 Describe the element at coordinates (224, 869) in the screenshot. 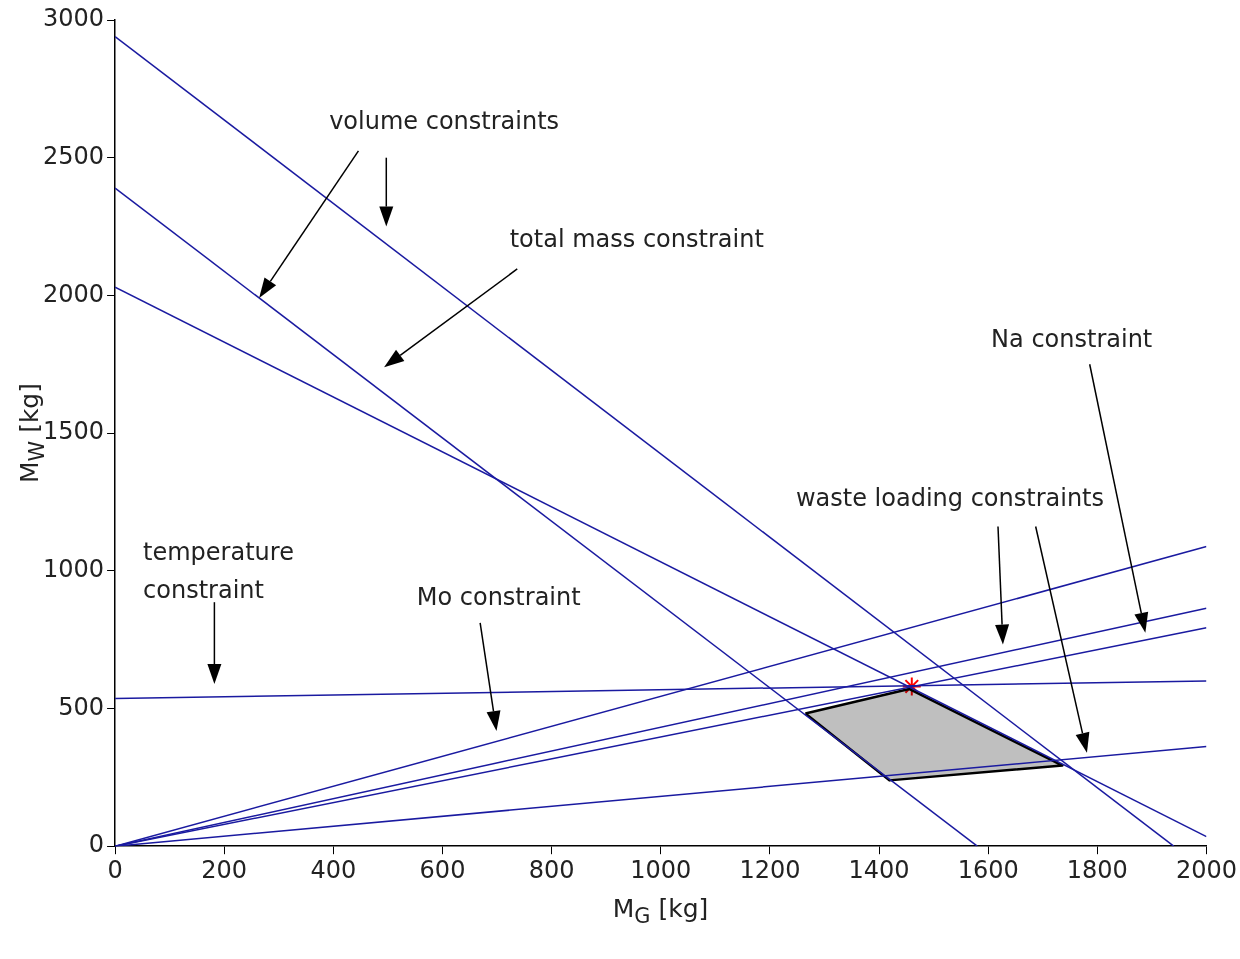

I see `x-tick-label: 200` at that location.